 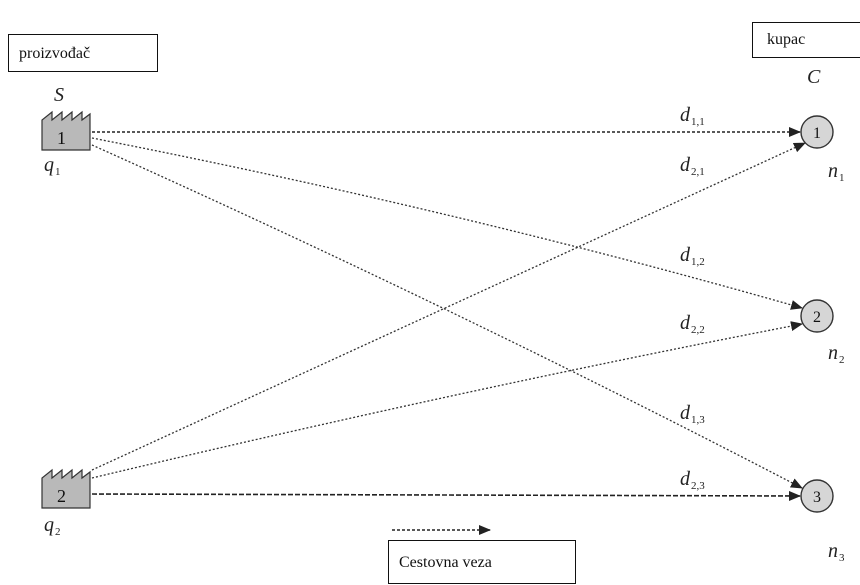 What do you see at coordinates (692, 256) in the screenshot?
I see `edge-label-1-2: d1,2` at bounding box center [692, 256].